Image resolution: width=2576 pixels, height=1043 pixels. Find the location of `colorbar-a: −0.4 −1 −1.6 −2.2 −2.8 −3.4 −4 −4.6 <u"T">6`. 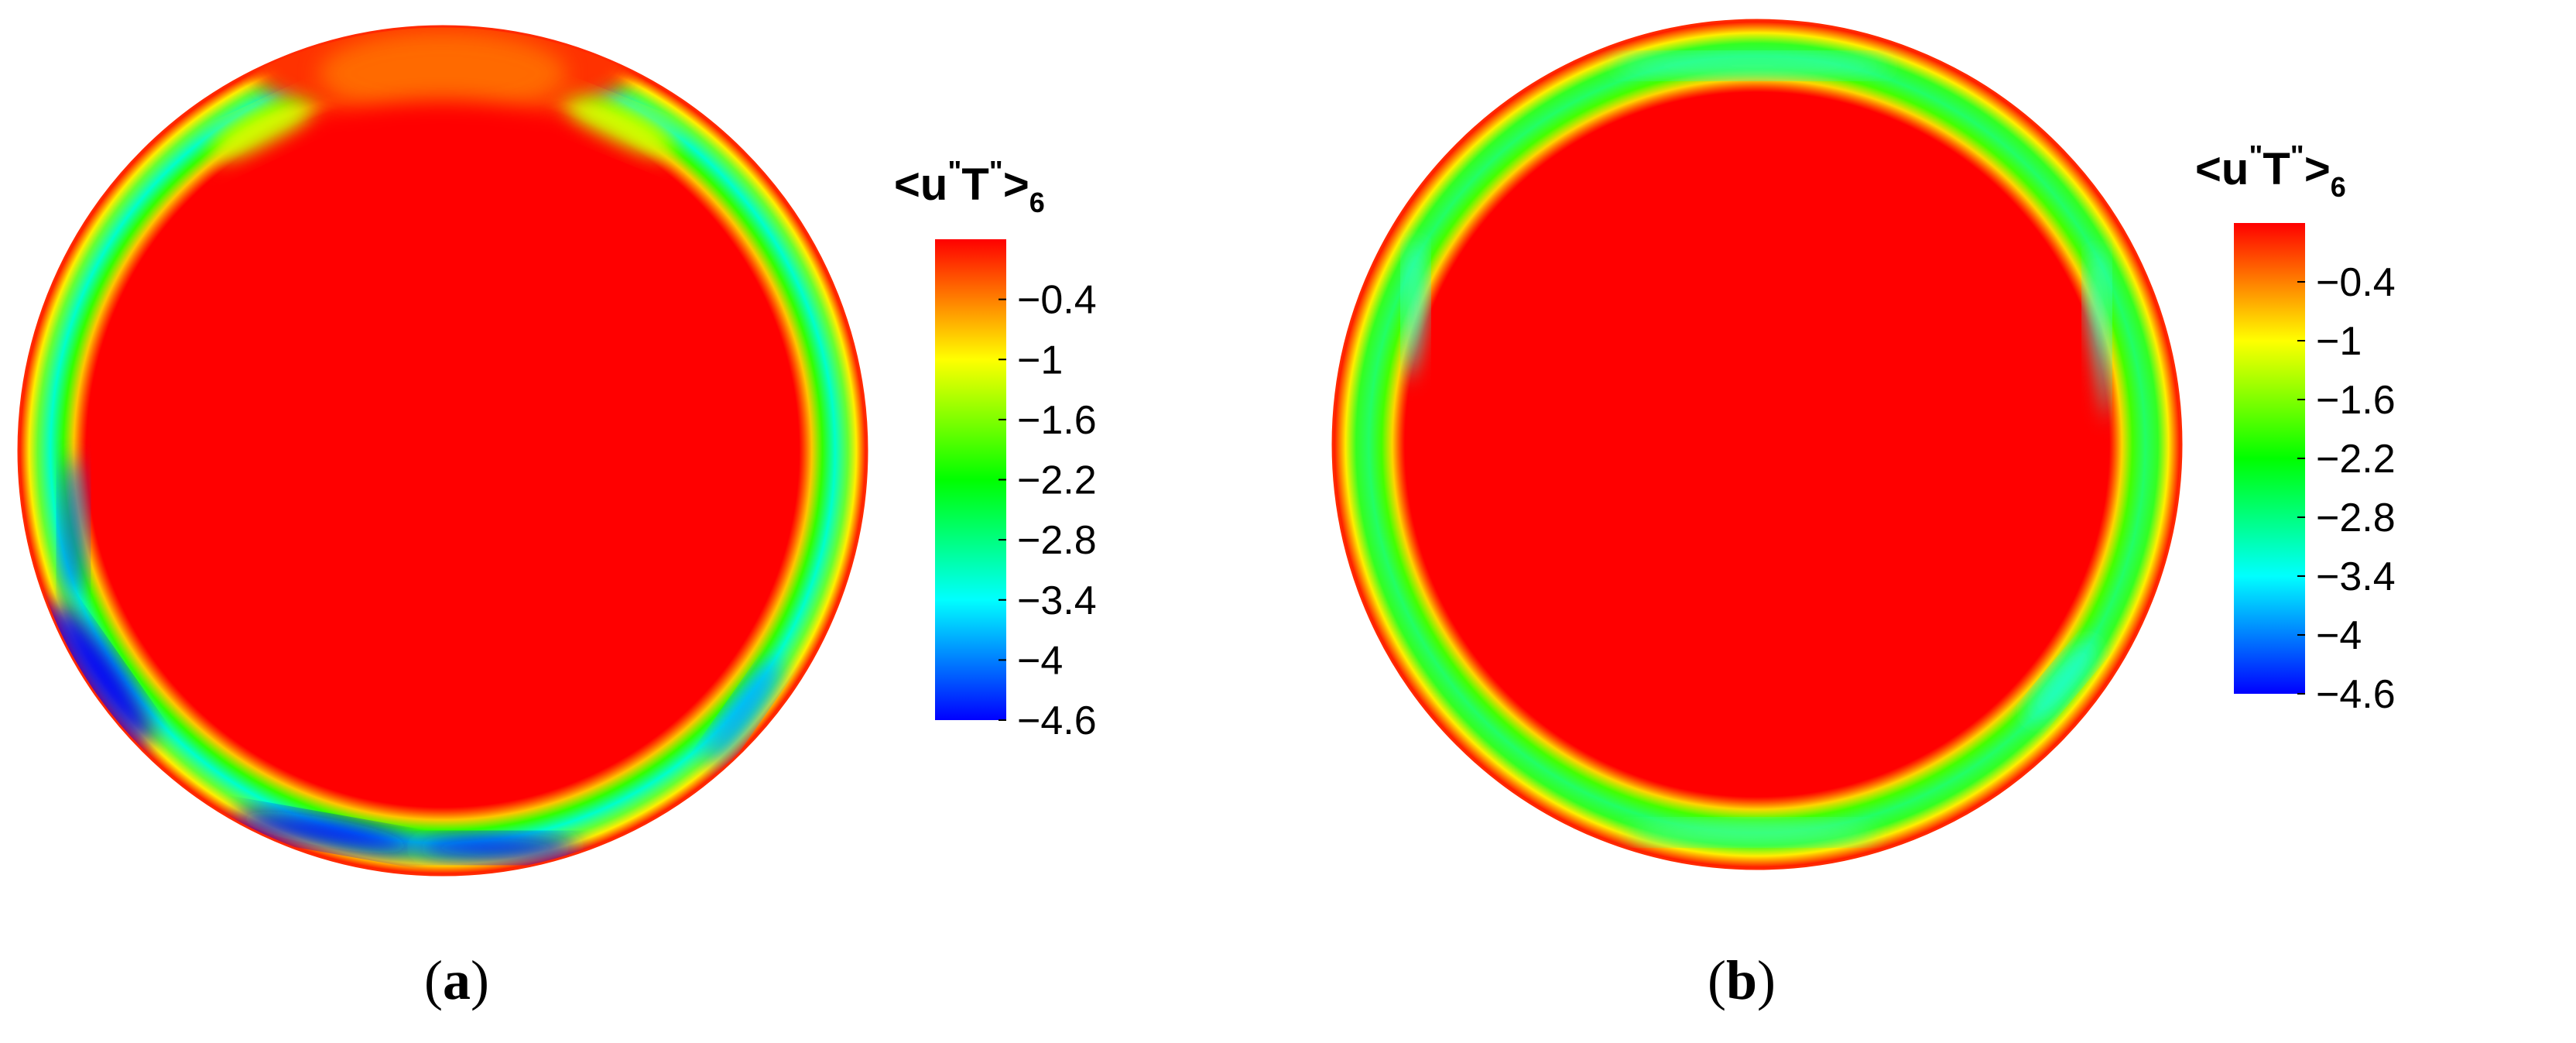

colorbar-a: −0.4 −1 −1.6 −2.2 −2.8 −3.4 −4 −4.6 <u"T">6 is located at coordinates (995, 449).